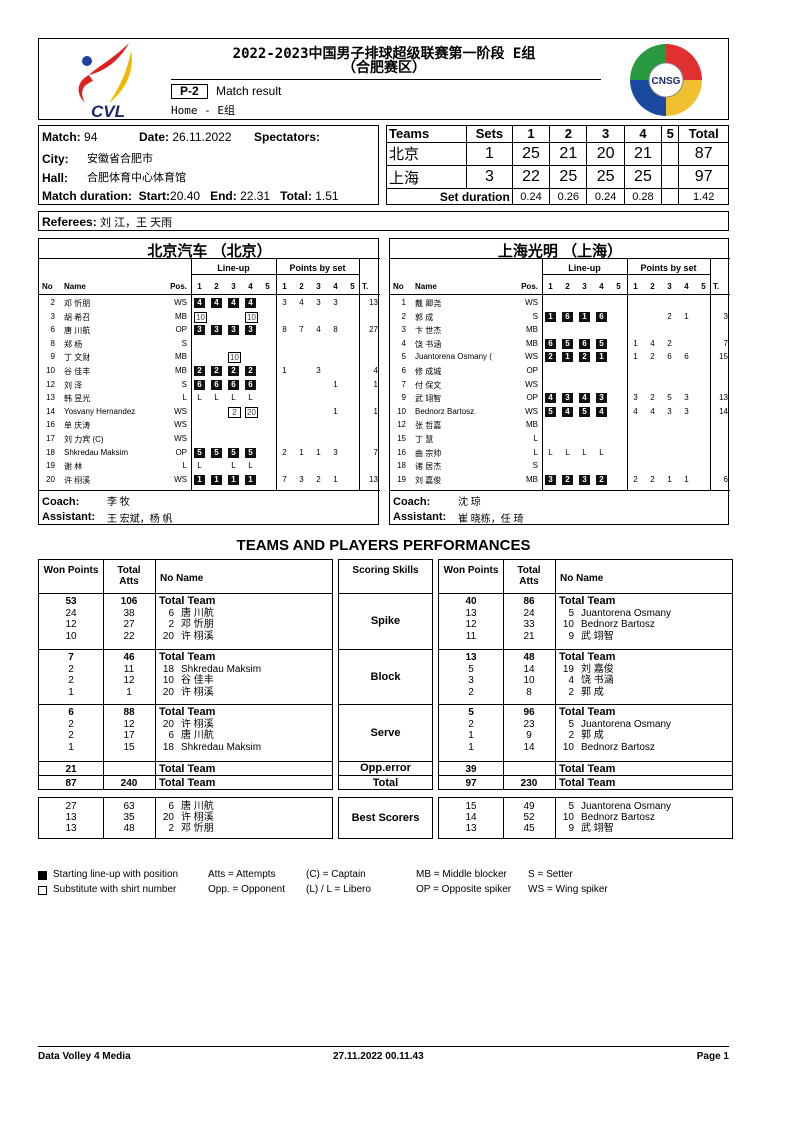 This screenshot has height=1123, width=794. I want to click on player-row: 1 戴 卿尧 WS, so click(560, 303).